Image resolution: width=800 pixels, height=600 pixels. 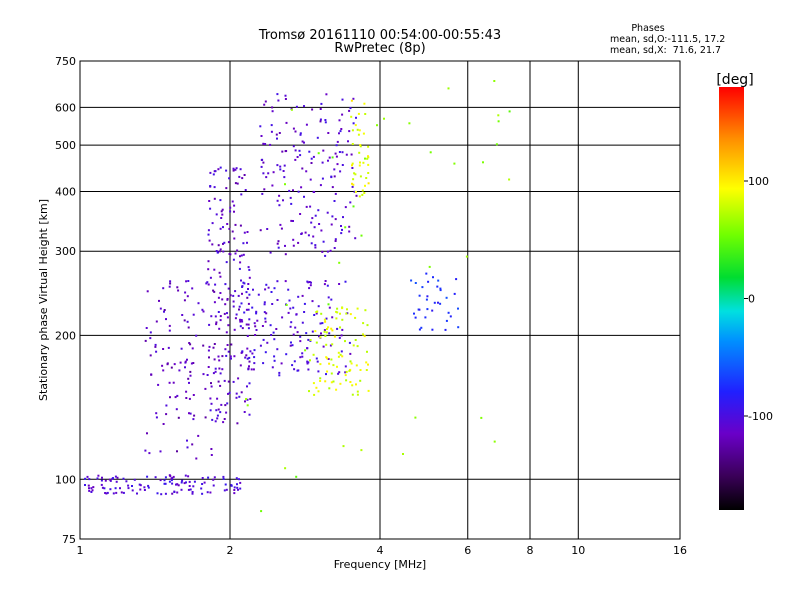 I want to click on colorbar-label: [deg], so click(x=734, y=80).